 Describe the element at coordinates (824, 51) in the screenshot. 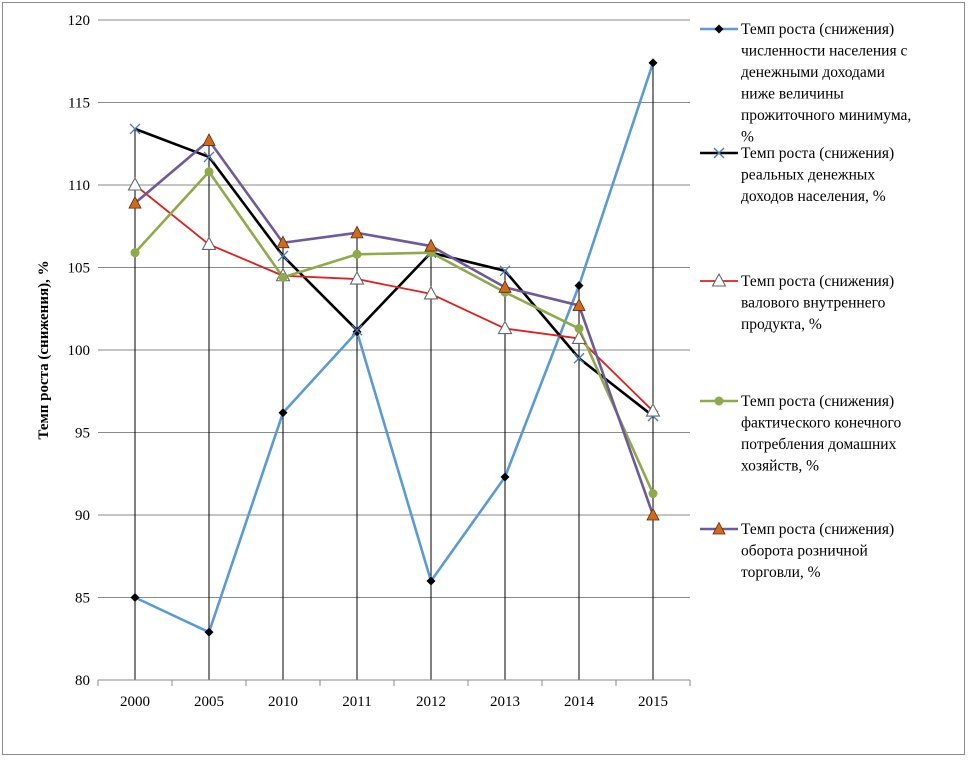

I see `legend-label-1-line-2: численности населения с` at that location.